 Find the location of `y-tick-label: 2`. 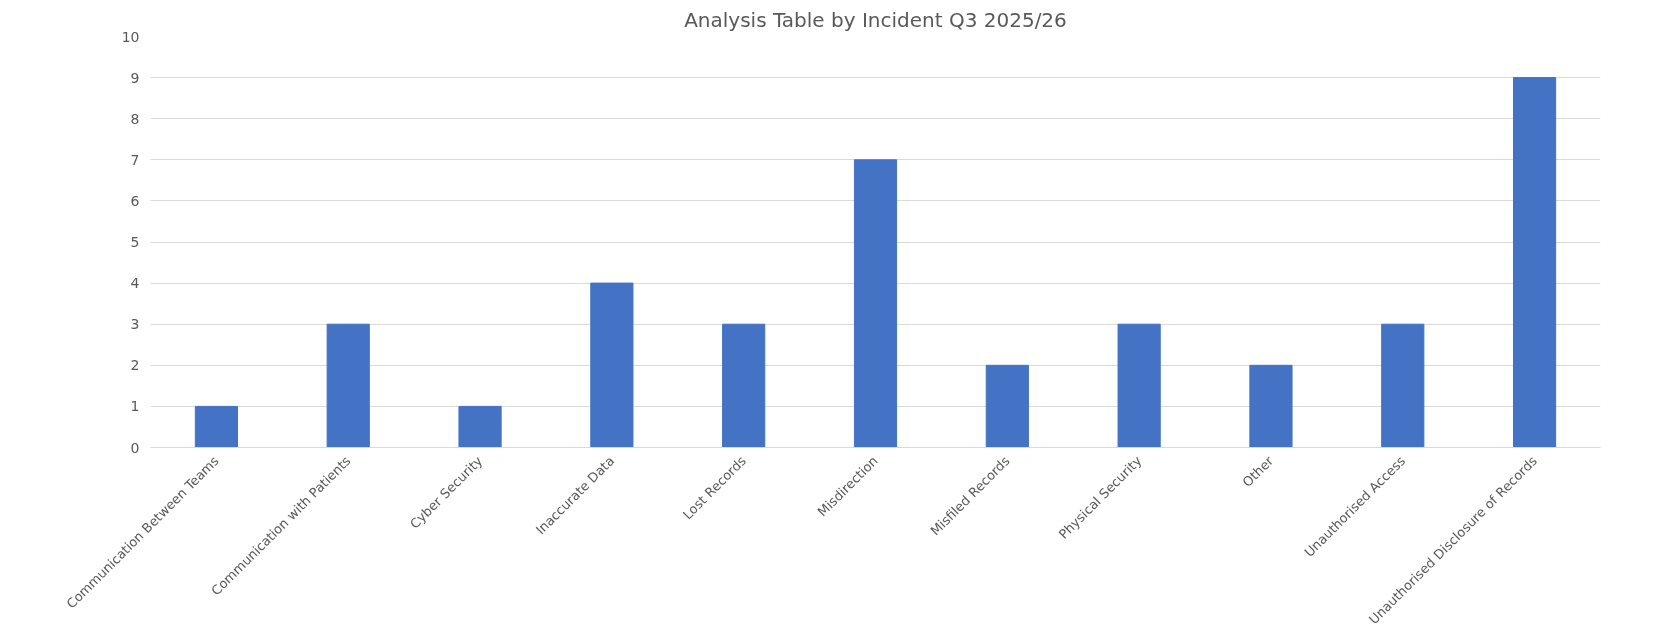

y-tick-label: 2 is located at coordinates (135, 365).